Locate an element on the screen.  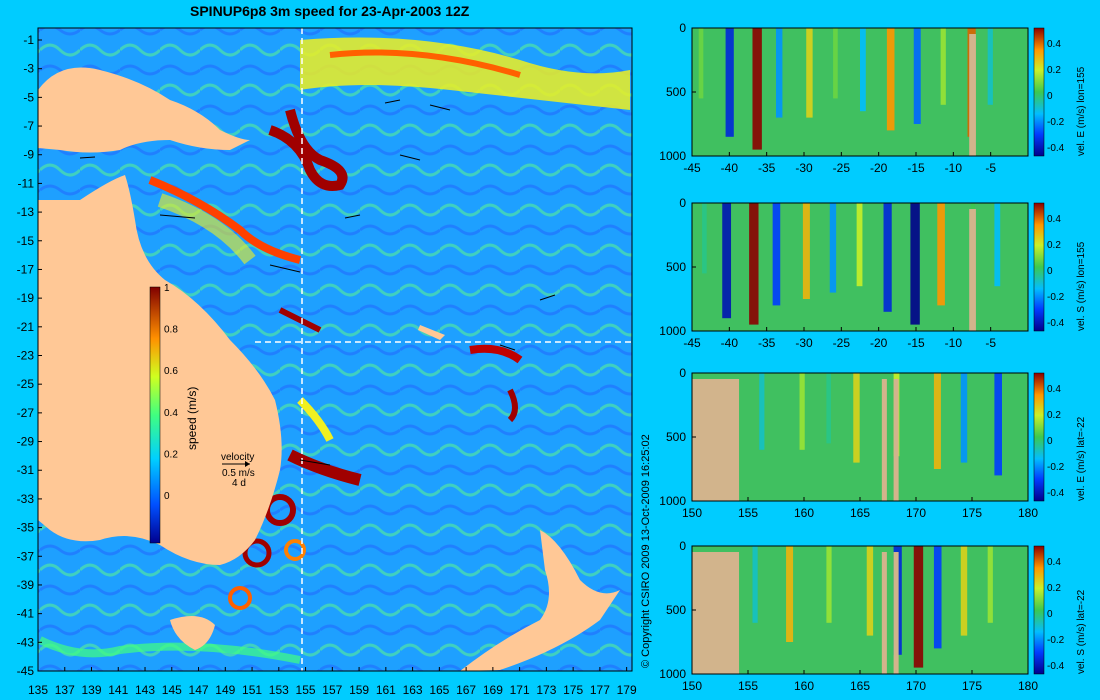
lon-tick-label: 177 is located at coordinates (600, 690).